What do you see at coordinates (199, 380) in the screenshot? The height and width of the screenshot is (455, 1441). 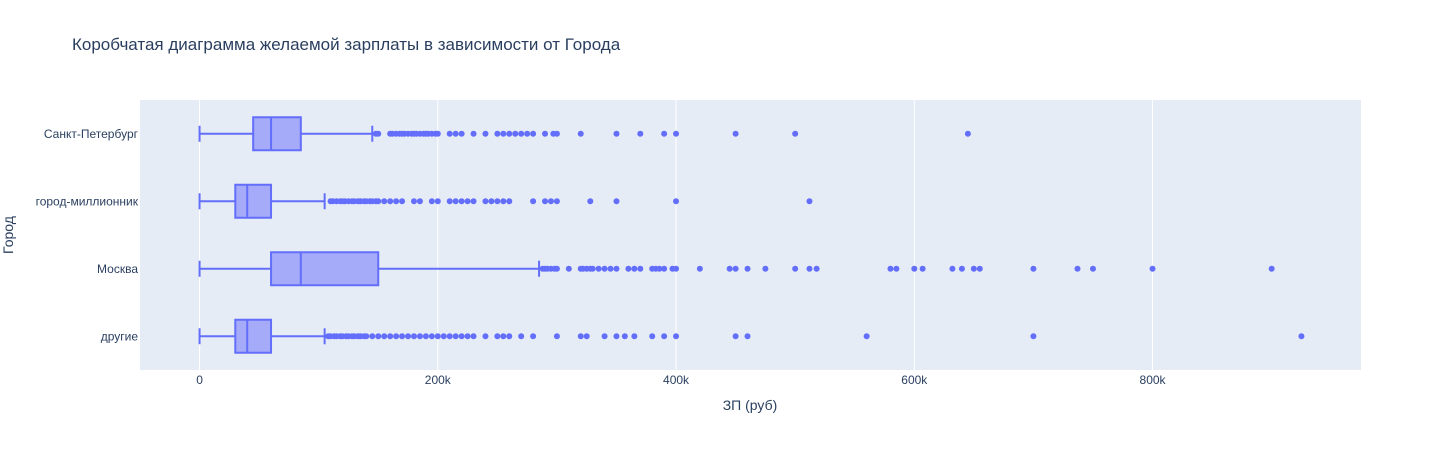 I see `x-tick-label: 0` at bounding box center [199, 380].